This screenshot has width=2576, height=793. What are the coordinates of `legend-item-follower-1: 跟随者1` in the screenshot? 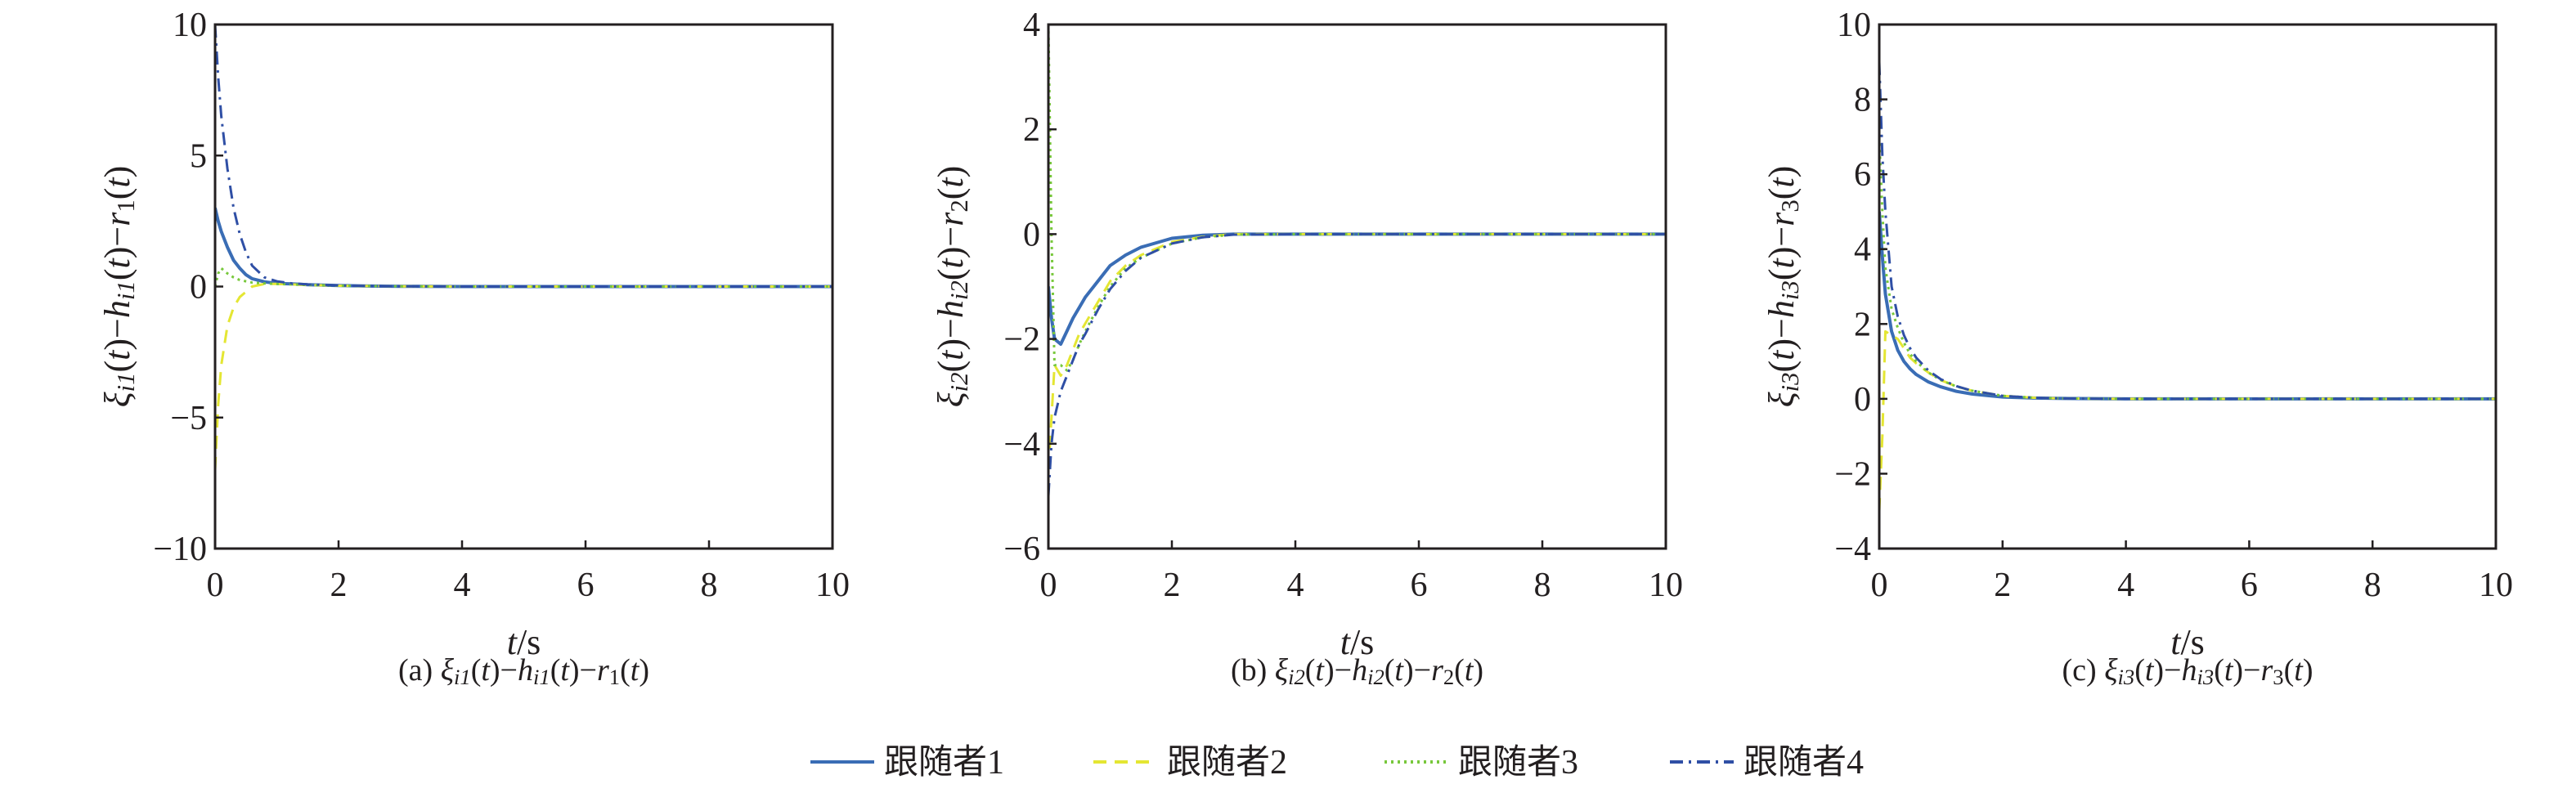 It's located at (907, 763).